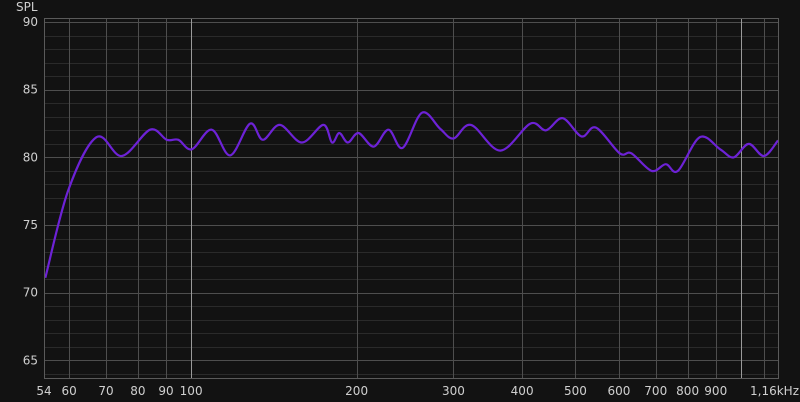 The width and height of the screenshot is (800, 402). I want to click on y-tick-label: 80, so click(30, 157).